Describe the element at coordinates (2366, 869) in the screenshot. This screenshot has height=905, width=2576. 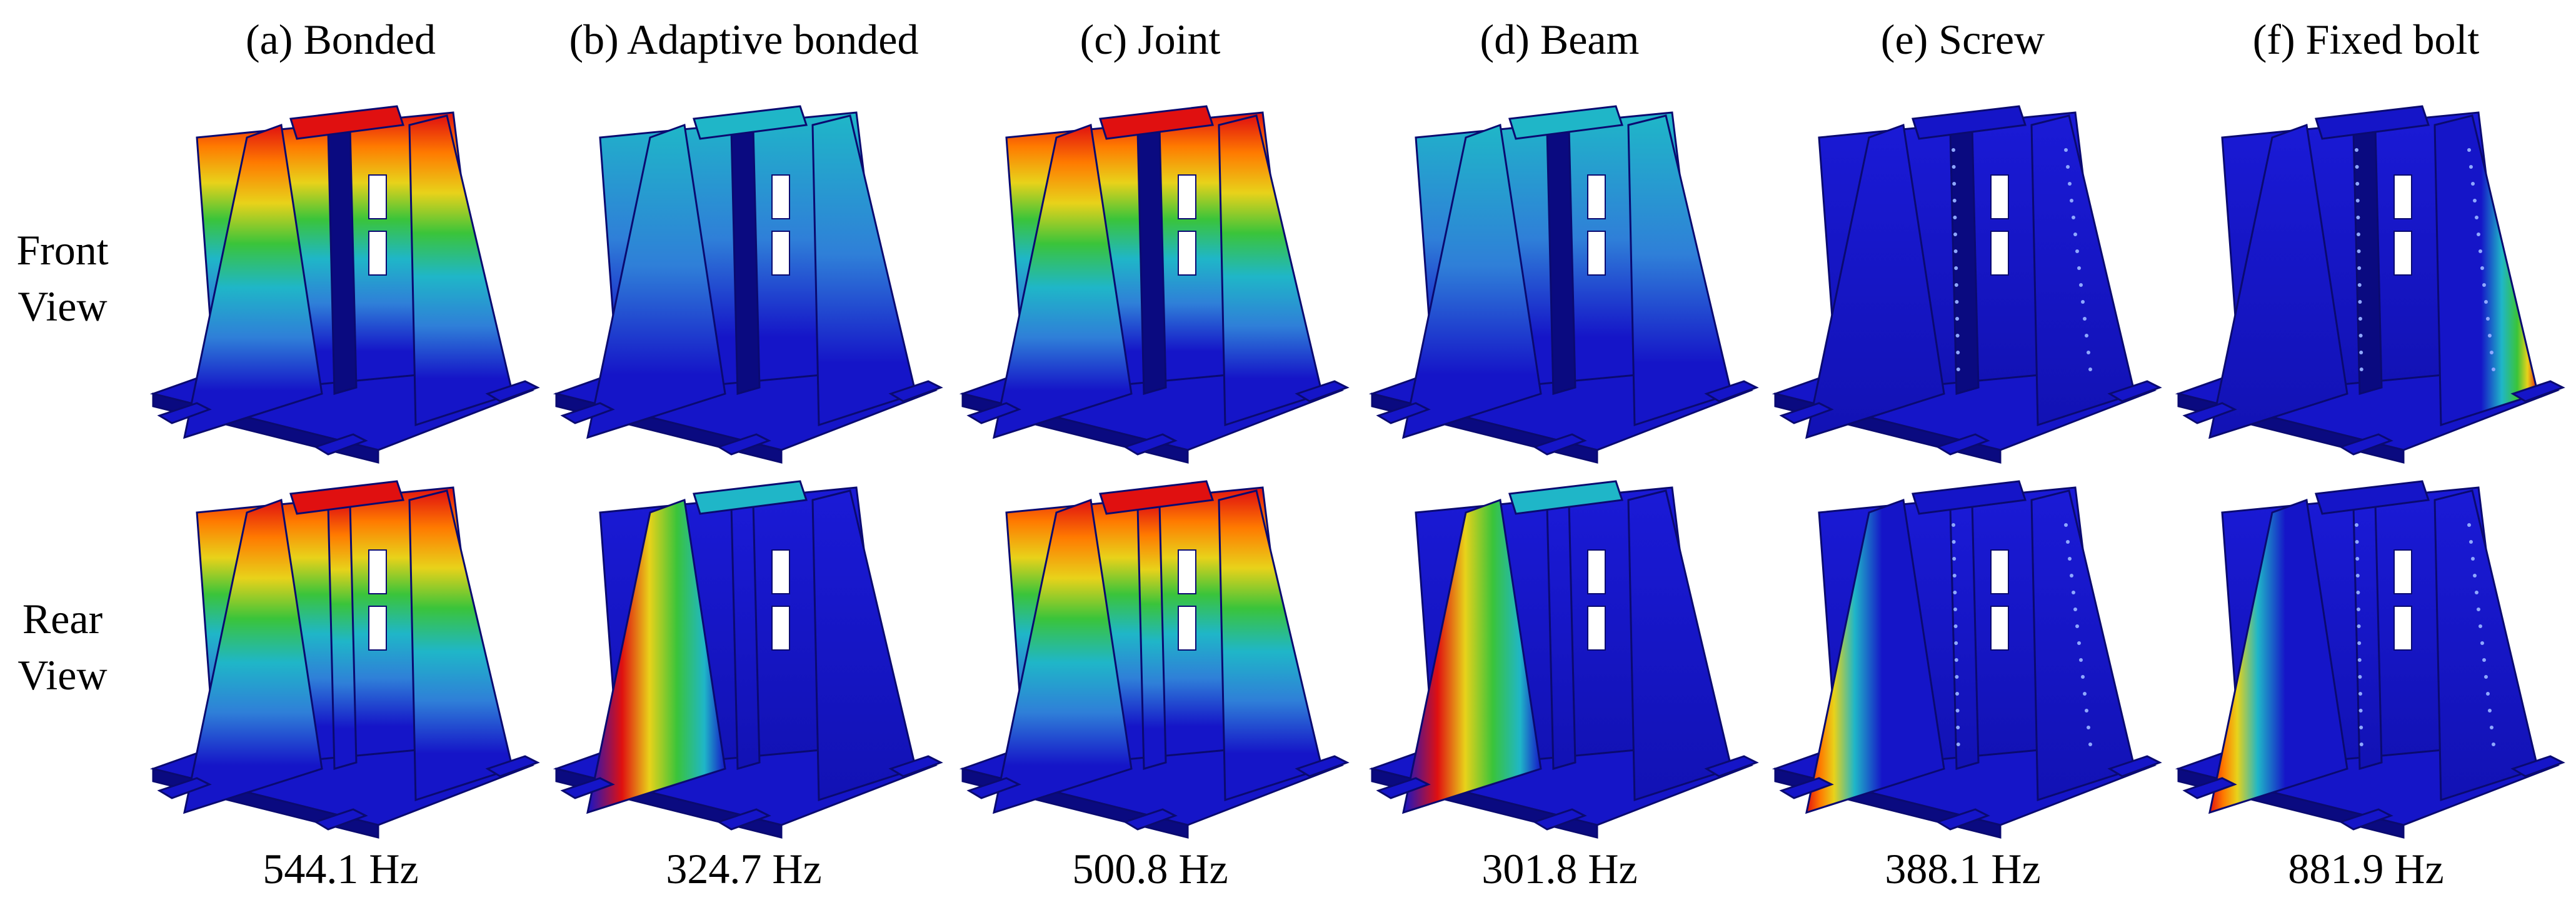
I see `frequency-f: 881.9 Hz` at that location.